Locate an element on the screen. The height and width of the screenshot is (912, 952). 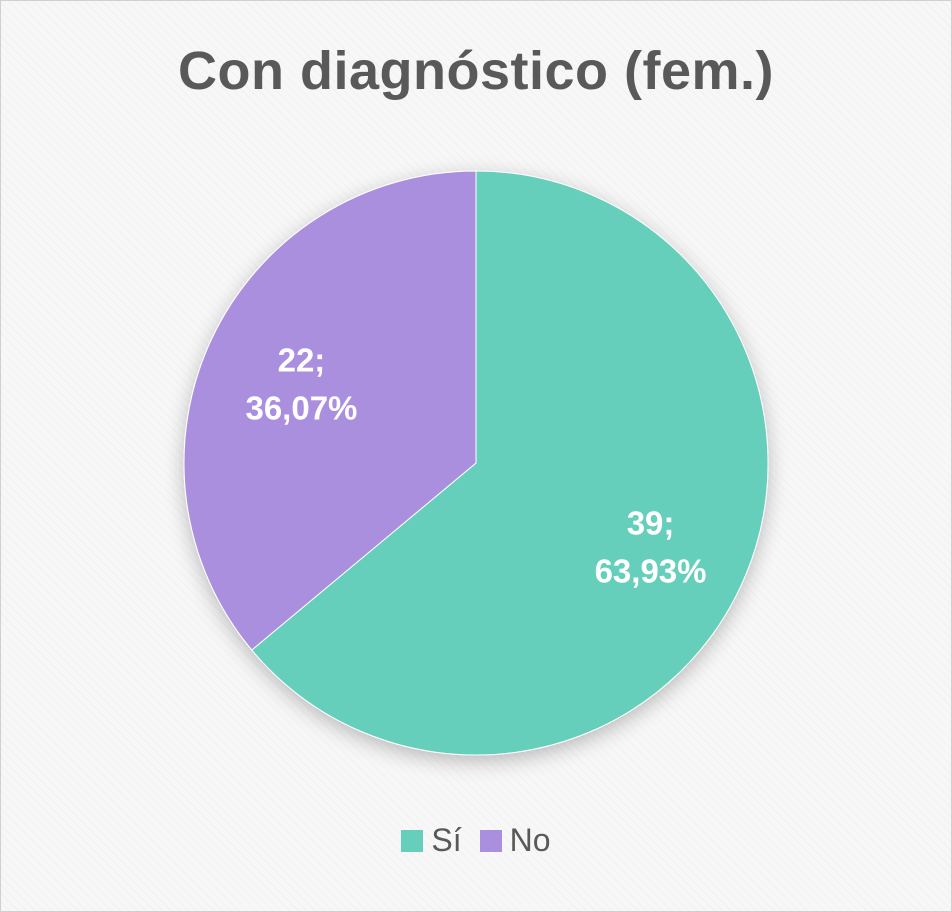
legend-label-no: No is located at coordinates (530, 840).